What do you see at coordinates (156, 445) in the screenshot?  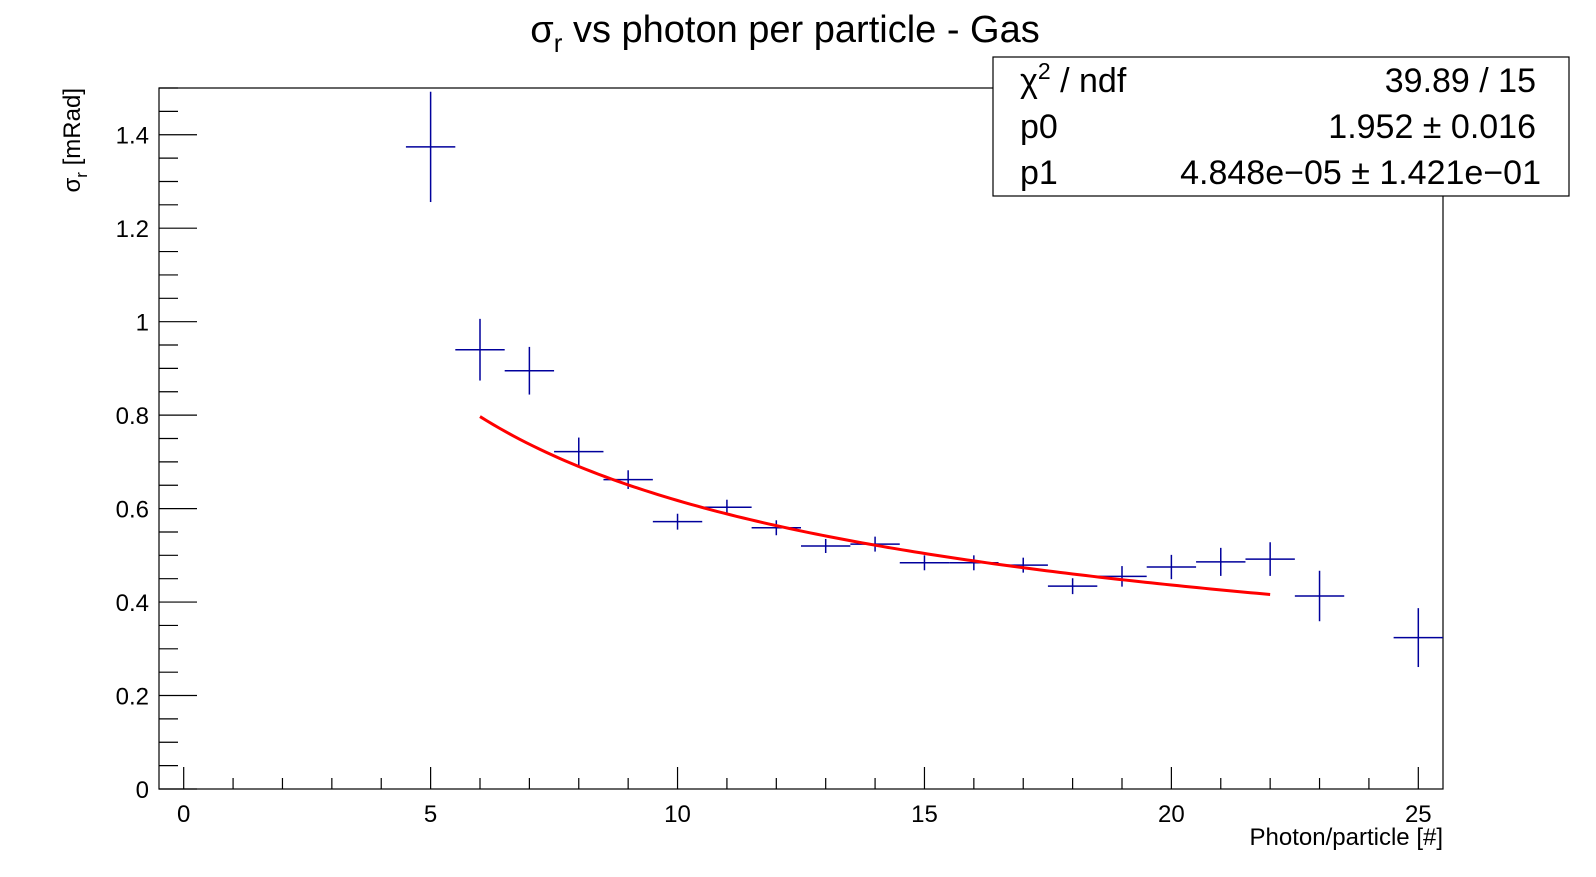 I see `y-axis: 0 0.2 0.4 0.6 0.8 1 1.2 1.4` at bounding box center [156, 445].